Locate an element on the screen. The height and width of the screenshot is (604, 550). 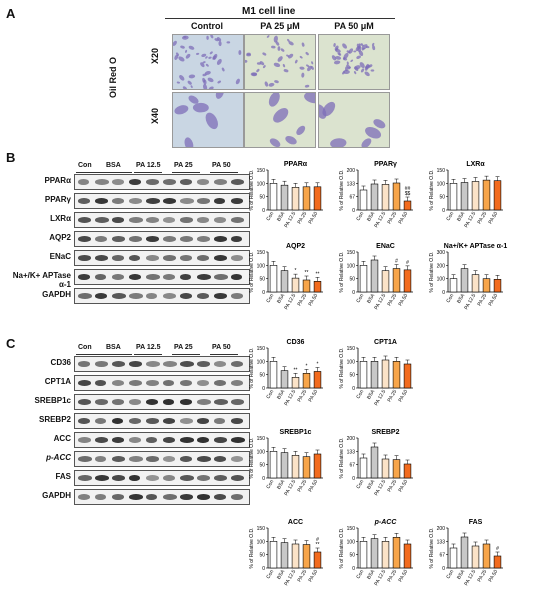
chart-y-tick-label: 200 is located at coordinates (441, 266).